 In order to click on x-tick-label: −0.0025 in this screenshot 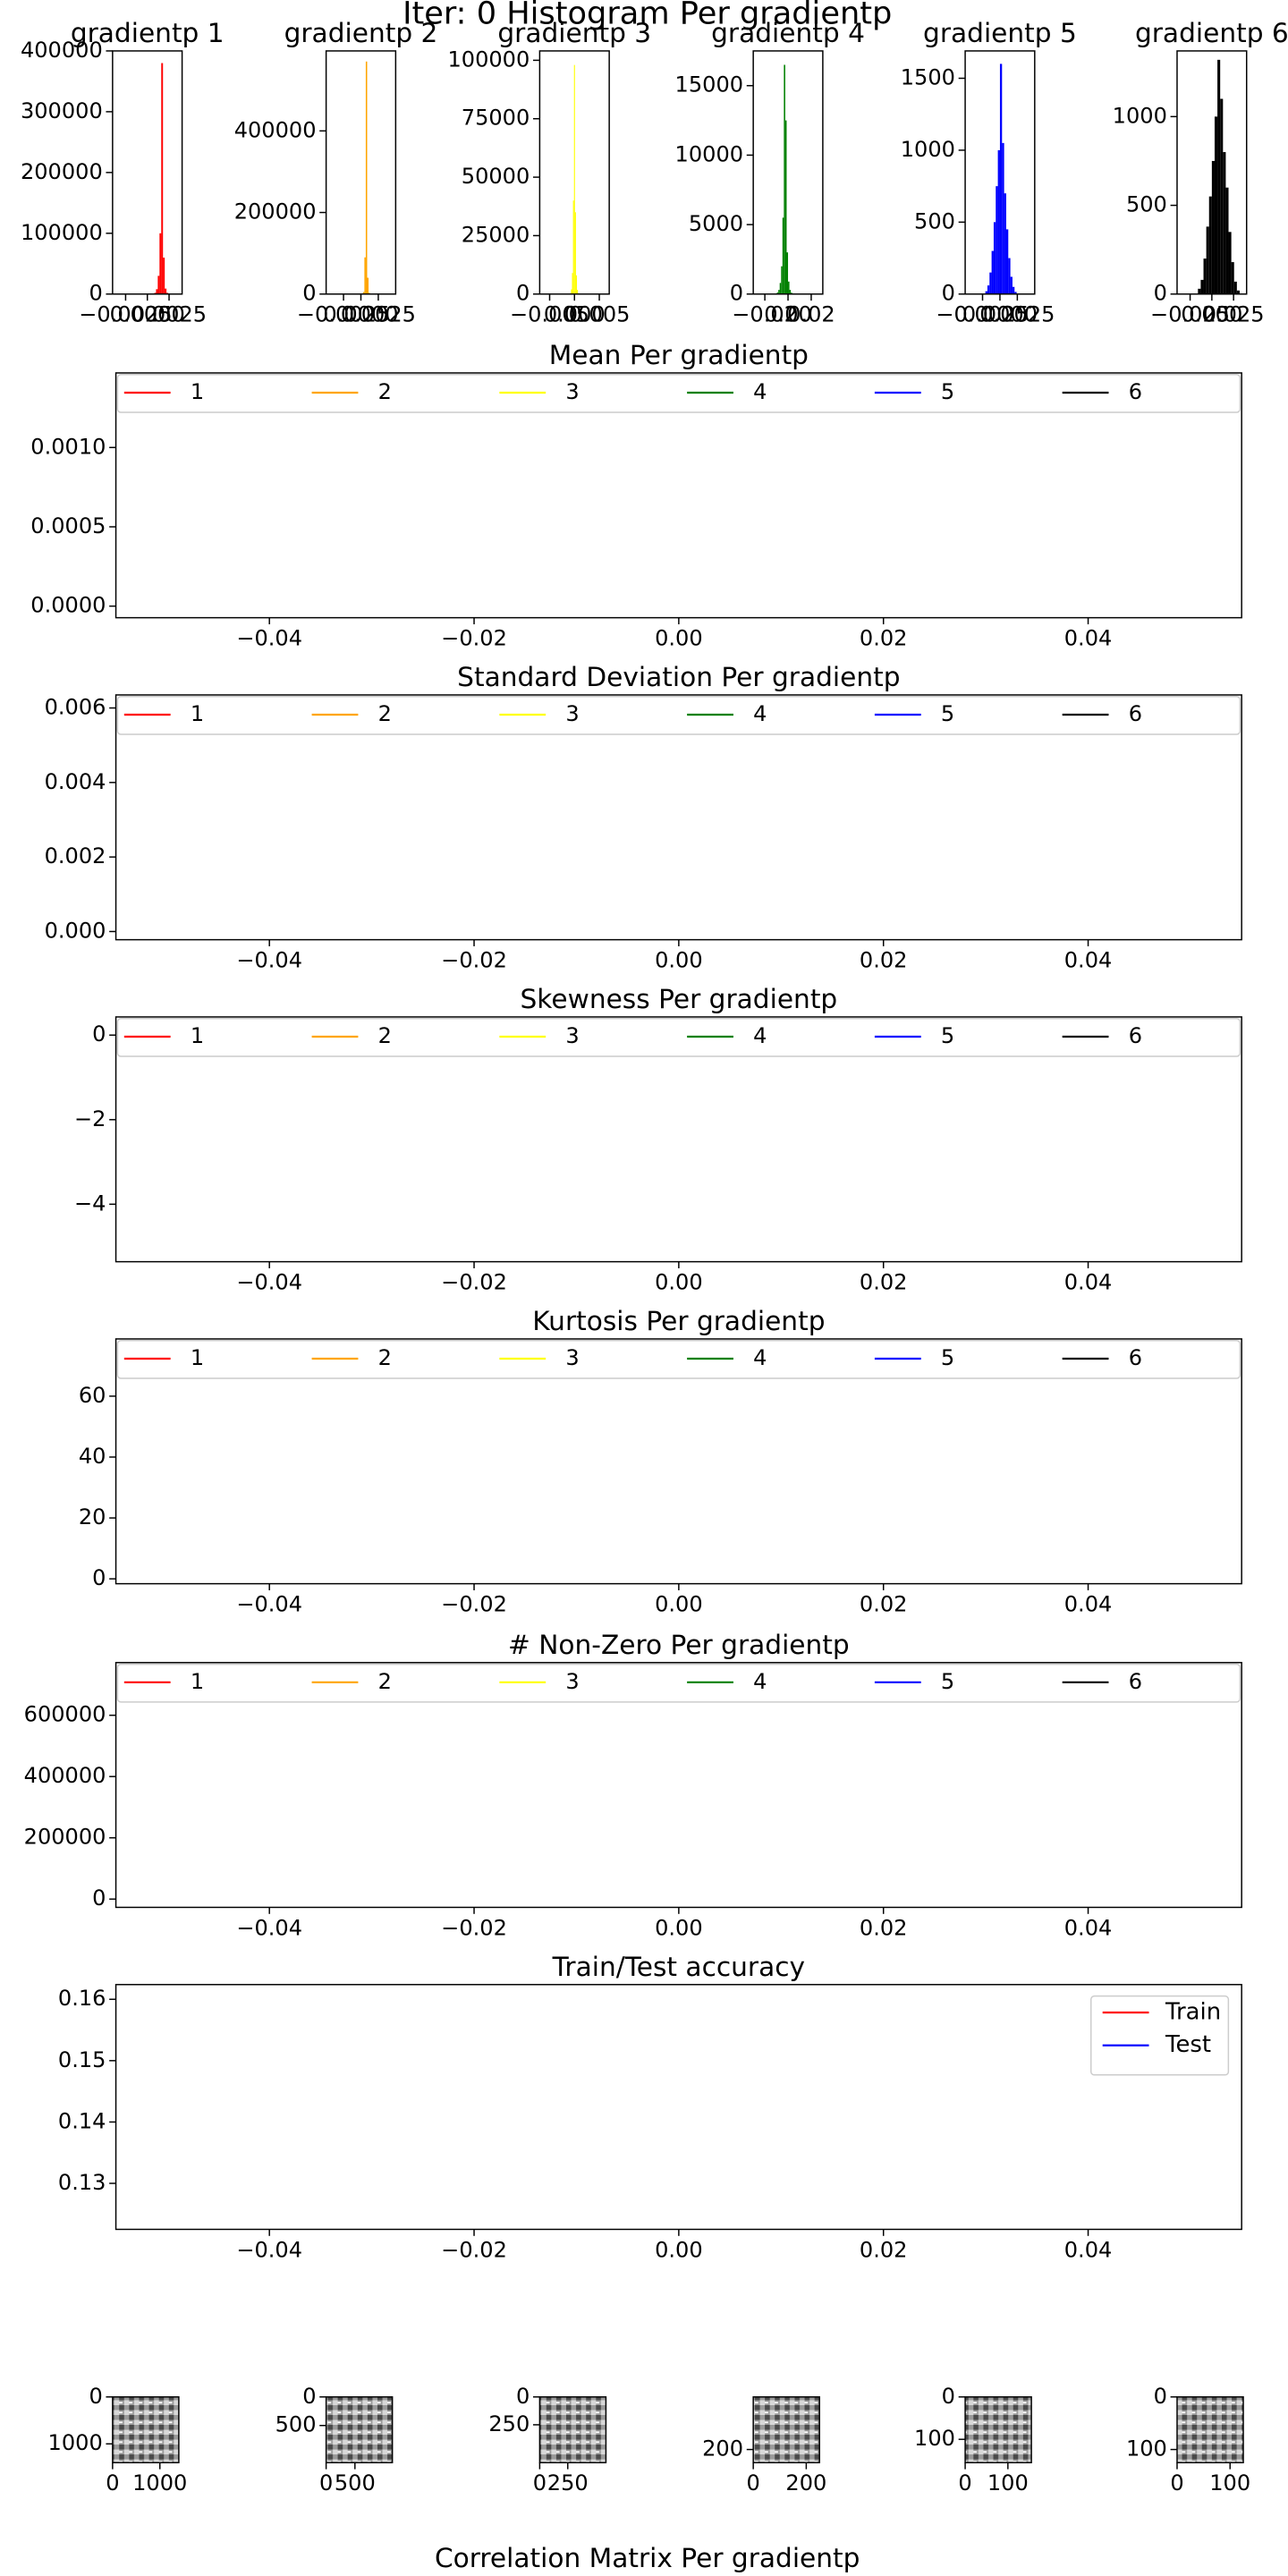, I will do `click(343, 314)`.